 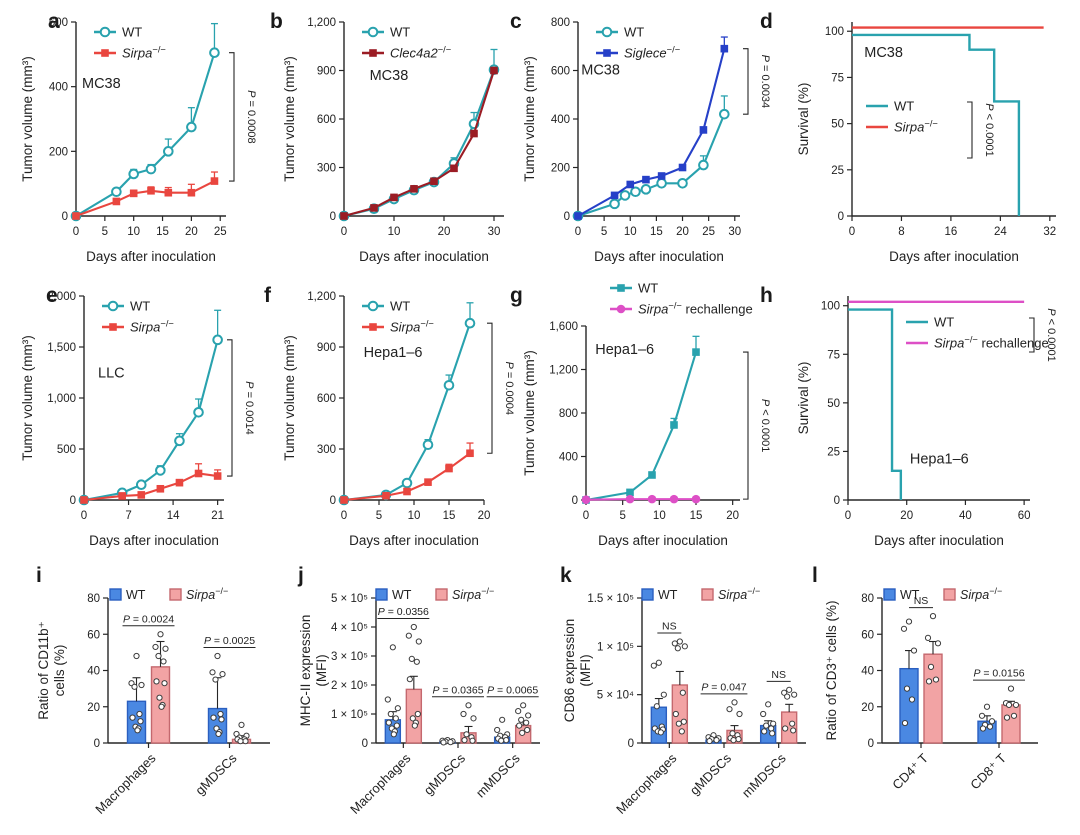 What do you see at coordinates (867, 599) in the screenshot?
I see `svg-text: 80` at bounding box center [867, 599].